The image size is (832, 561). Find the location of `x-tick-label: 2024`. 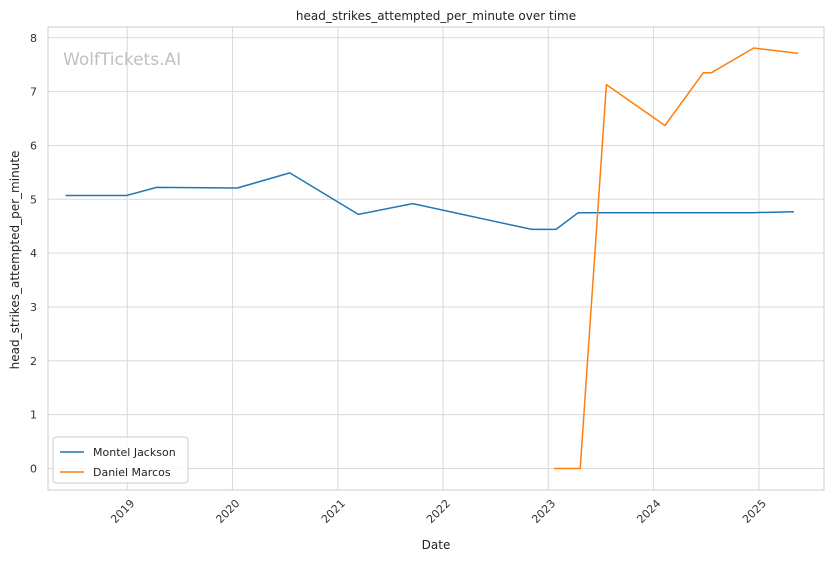

x-tick-label: 2024 is located at coordinates (648, 511).